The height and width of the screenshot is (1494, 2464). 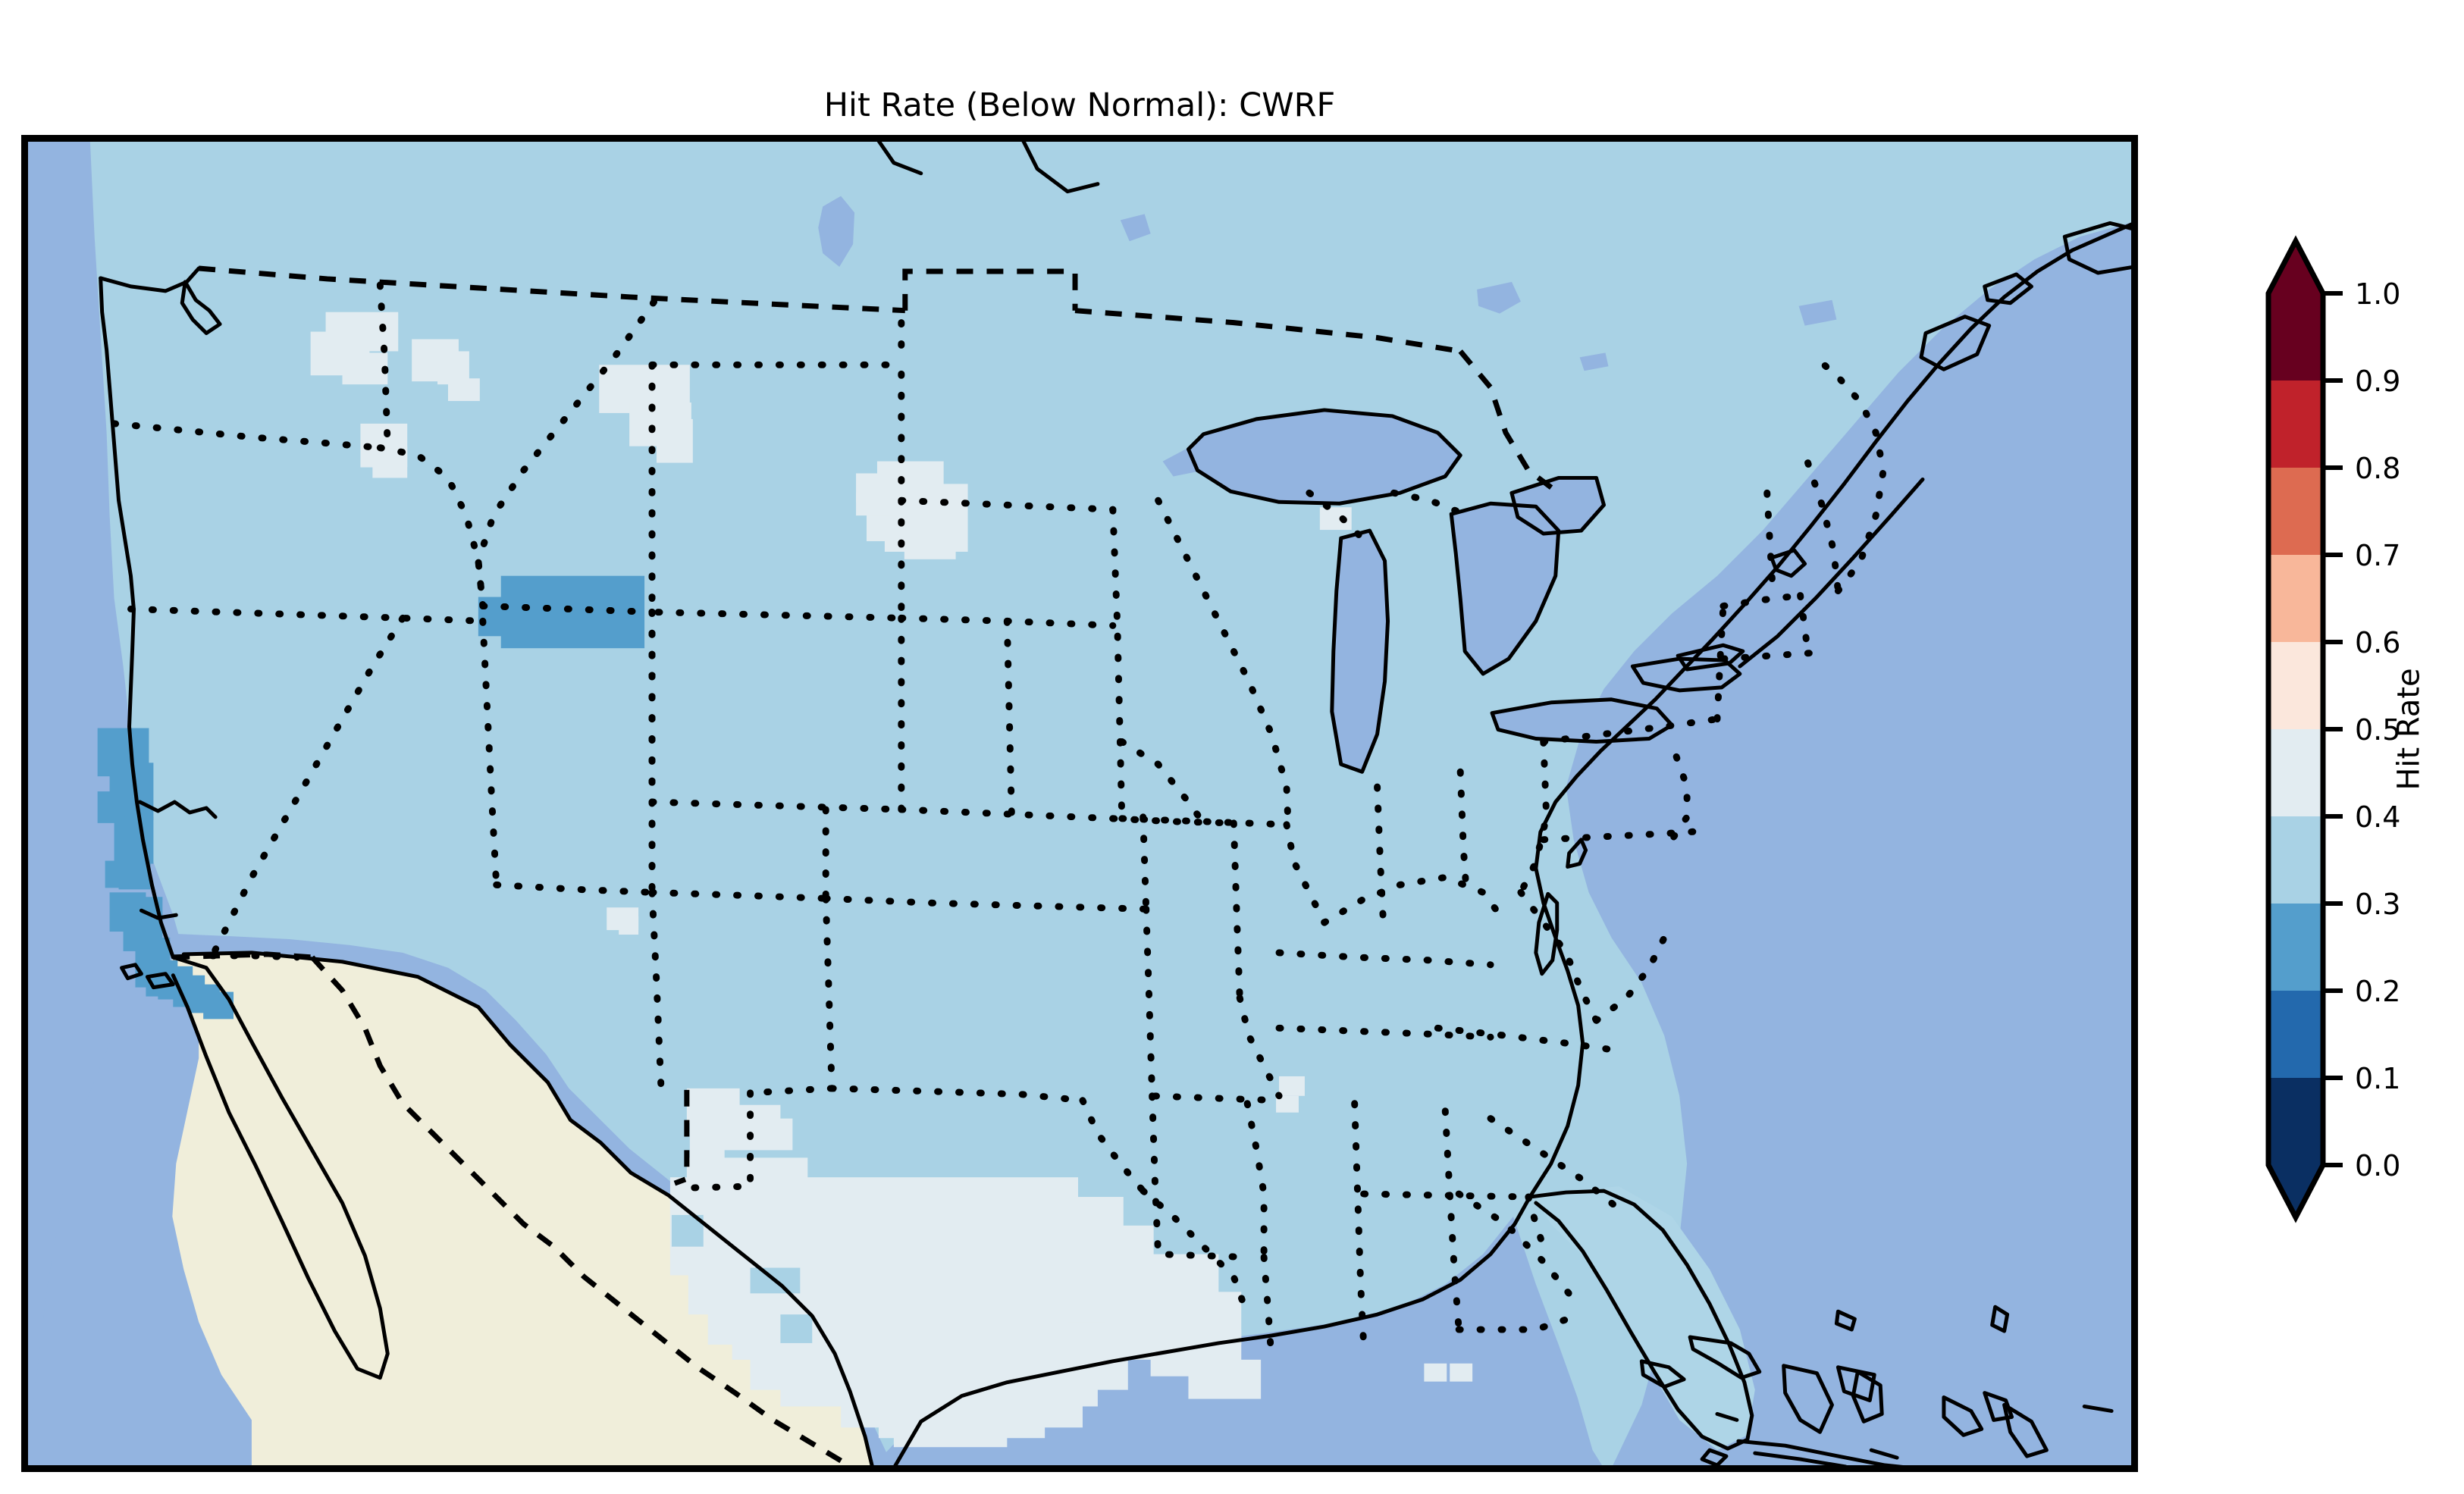 I want to click on colorbar-tick-label: 0.6, so click(x=2377, y=642).